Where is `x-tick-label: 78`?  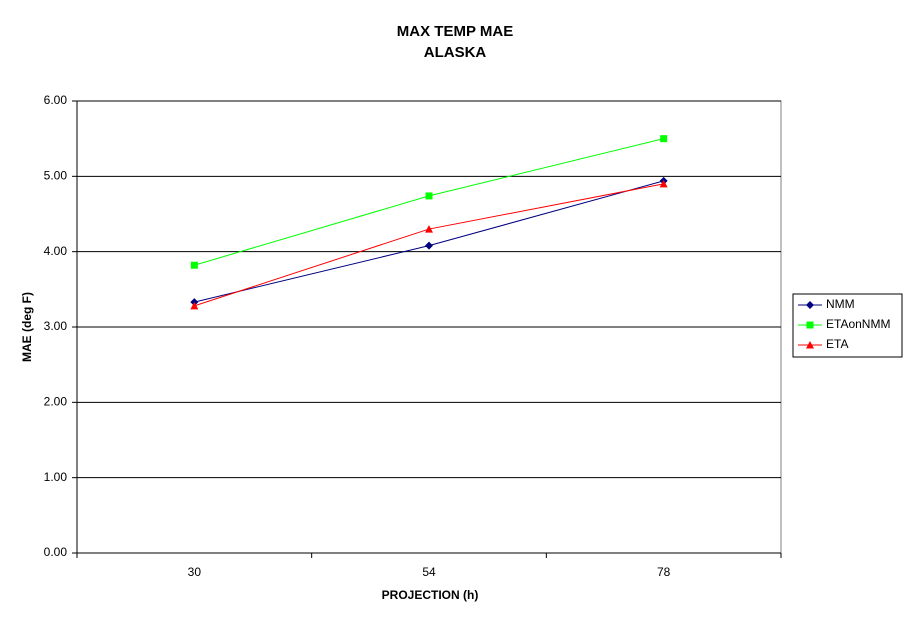 x-tick-label: 78 is located at coordinates (664, 572).